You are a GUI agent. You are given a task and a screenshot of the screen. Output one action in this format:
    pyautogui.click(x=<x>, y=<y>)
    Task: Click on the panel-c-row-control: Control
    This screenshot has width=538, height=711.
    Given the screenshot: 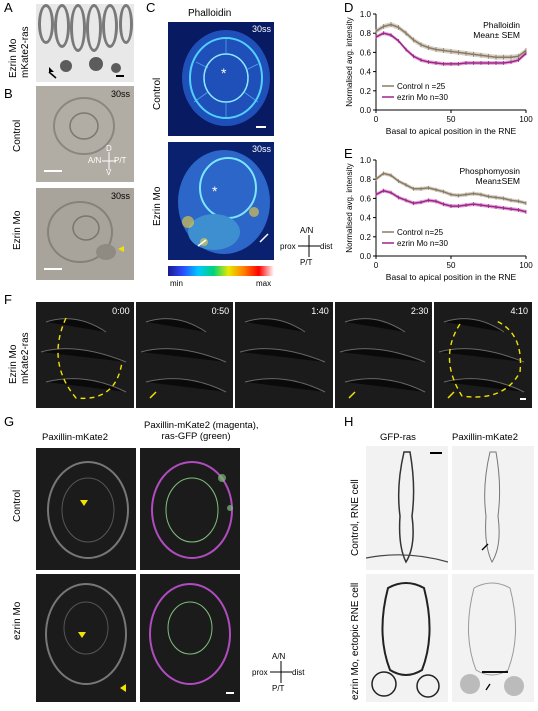 What is the action you would take?
    pyautogui.click(x=157, y=93)
    